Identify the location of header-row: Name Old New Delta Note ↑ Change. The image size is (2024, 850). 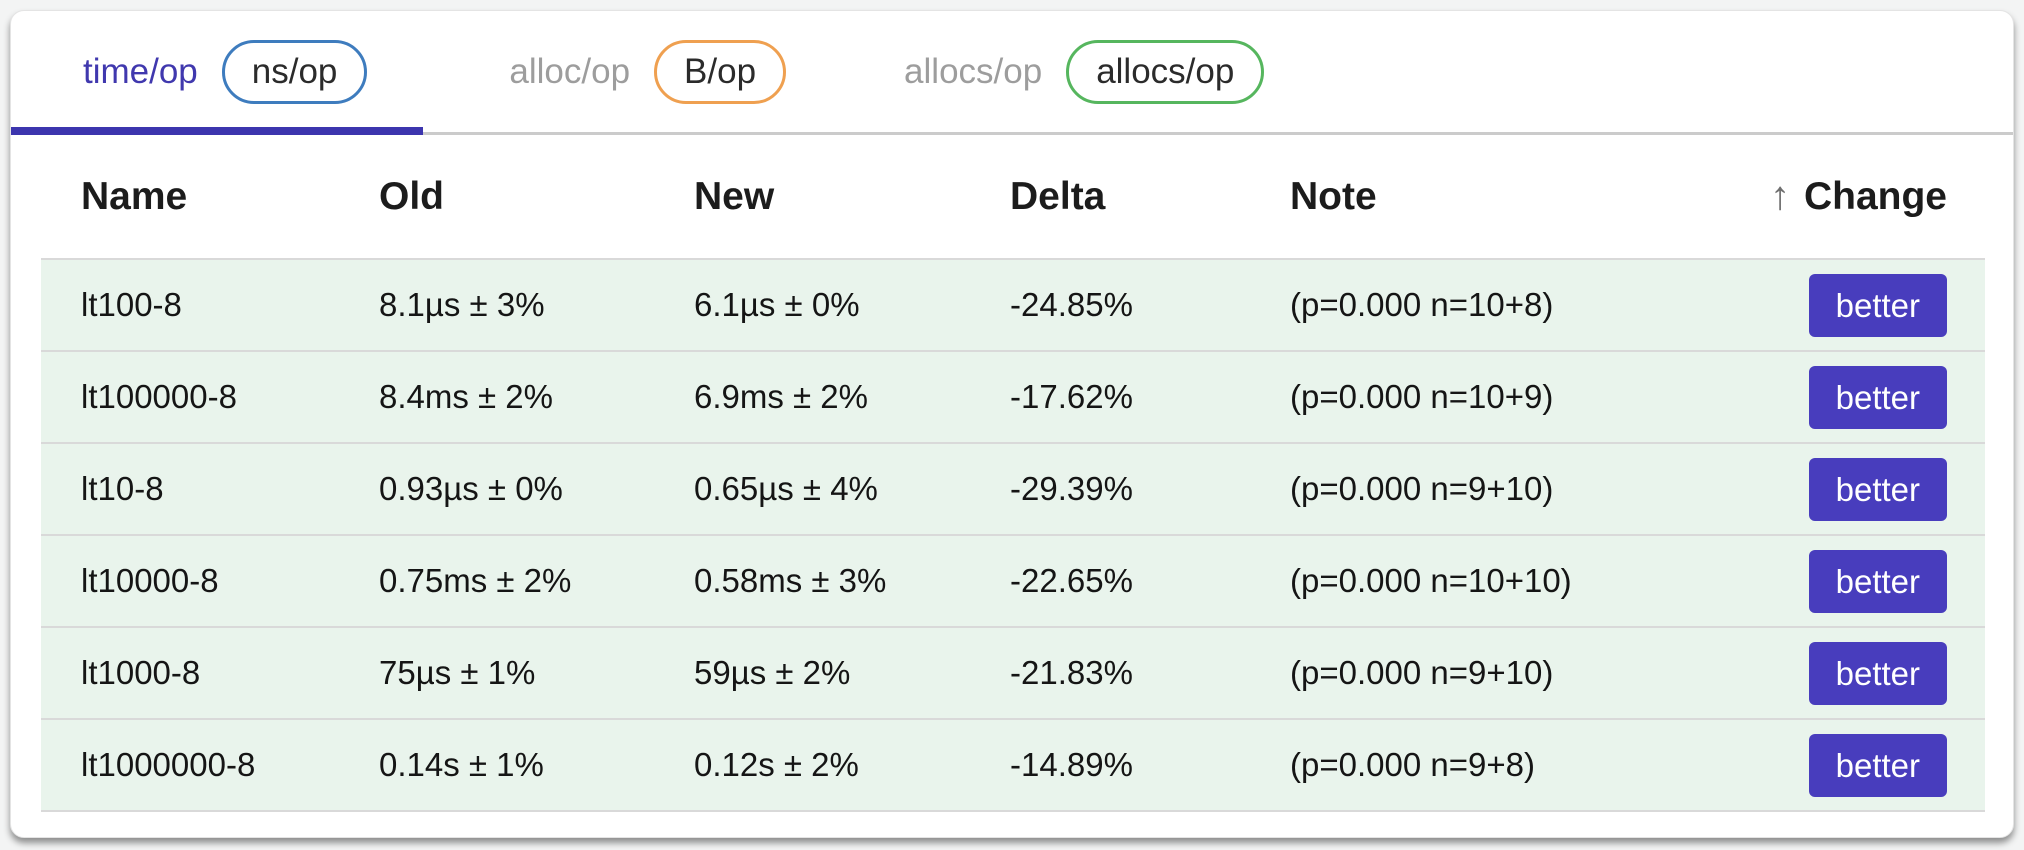
(1013, 197).